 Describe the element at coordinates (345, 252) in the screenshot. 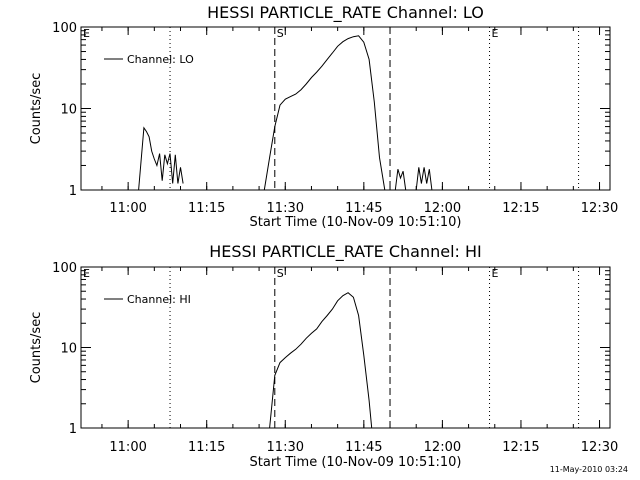

I see `chart-title: HESSI PARTICLE_RATE Channel: HI` at that location.